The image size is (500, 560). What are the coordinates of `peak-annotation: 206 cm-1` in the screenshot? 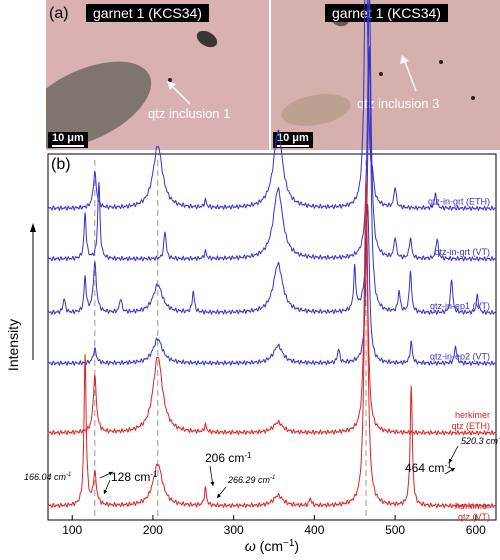 It's located at (228, 458).